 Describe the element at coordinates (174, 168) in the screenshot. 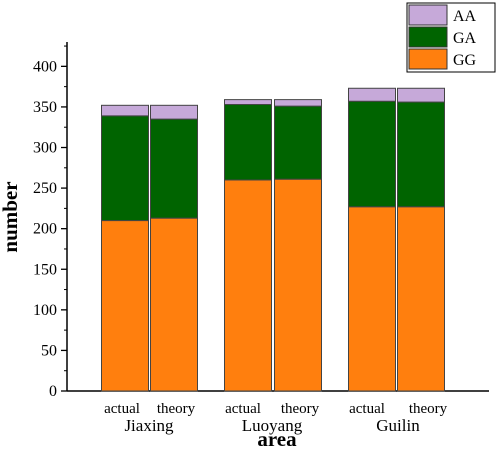

I see `bar-ga-jiaxing-theory` at that location.